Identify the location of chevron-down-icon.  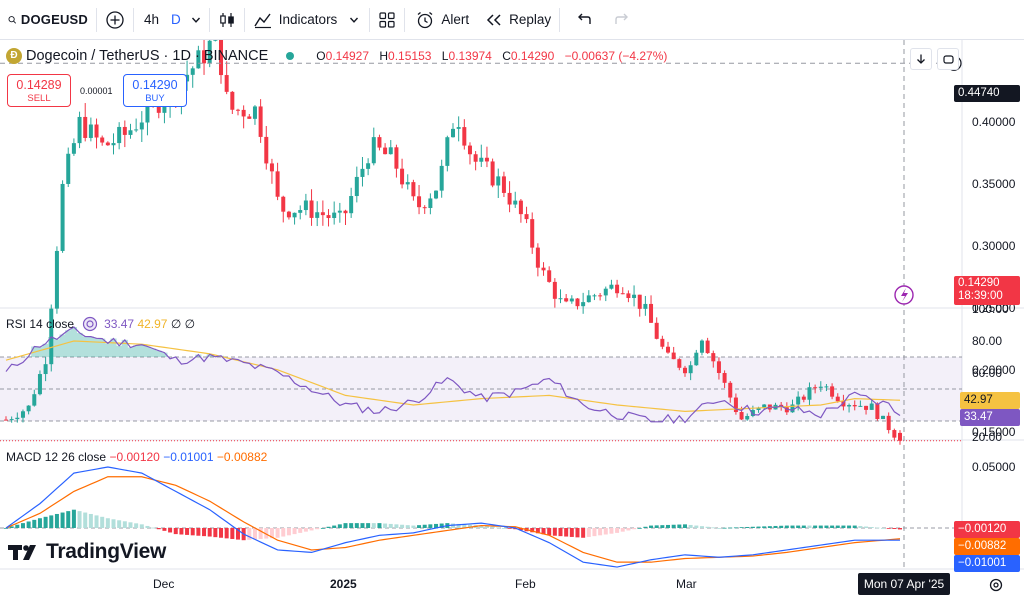
(195, 20).